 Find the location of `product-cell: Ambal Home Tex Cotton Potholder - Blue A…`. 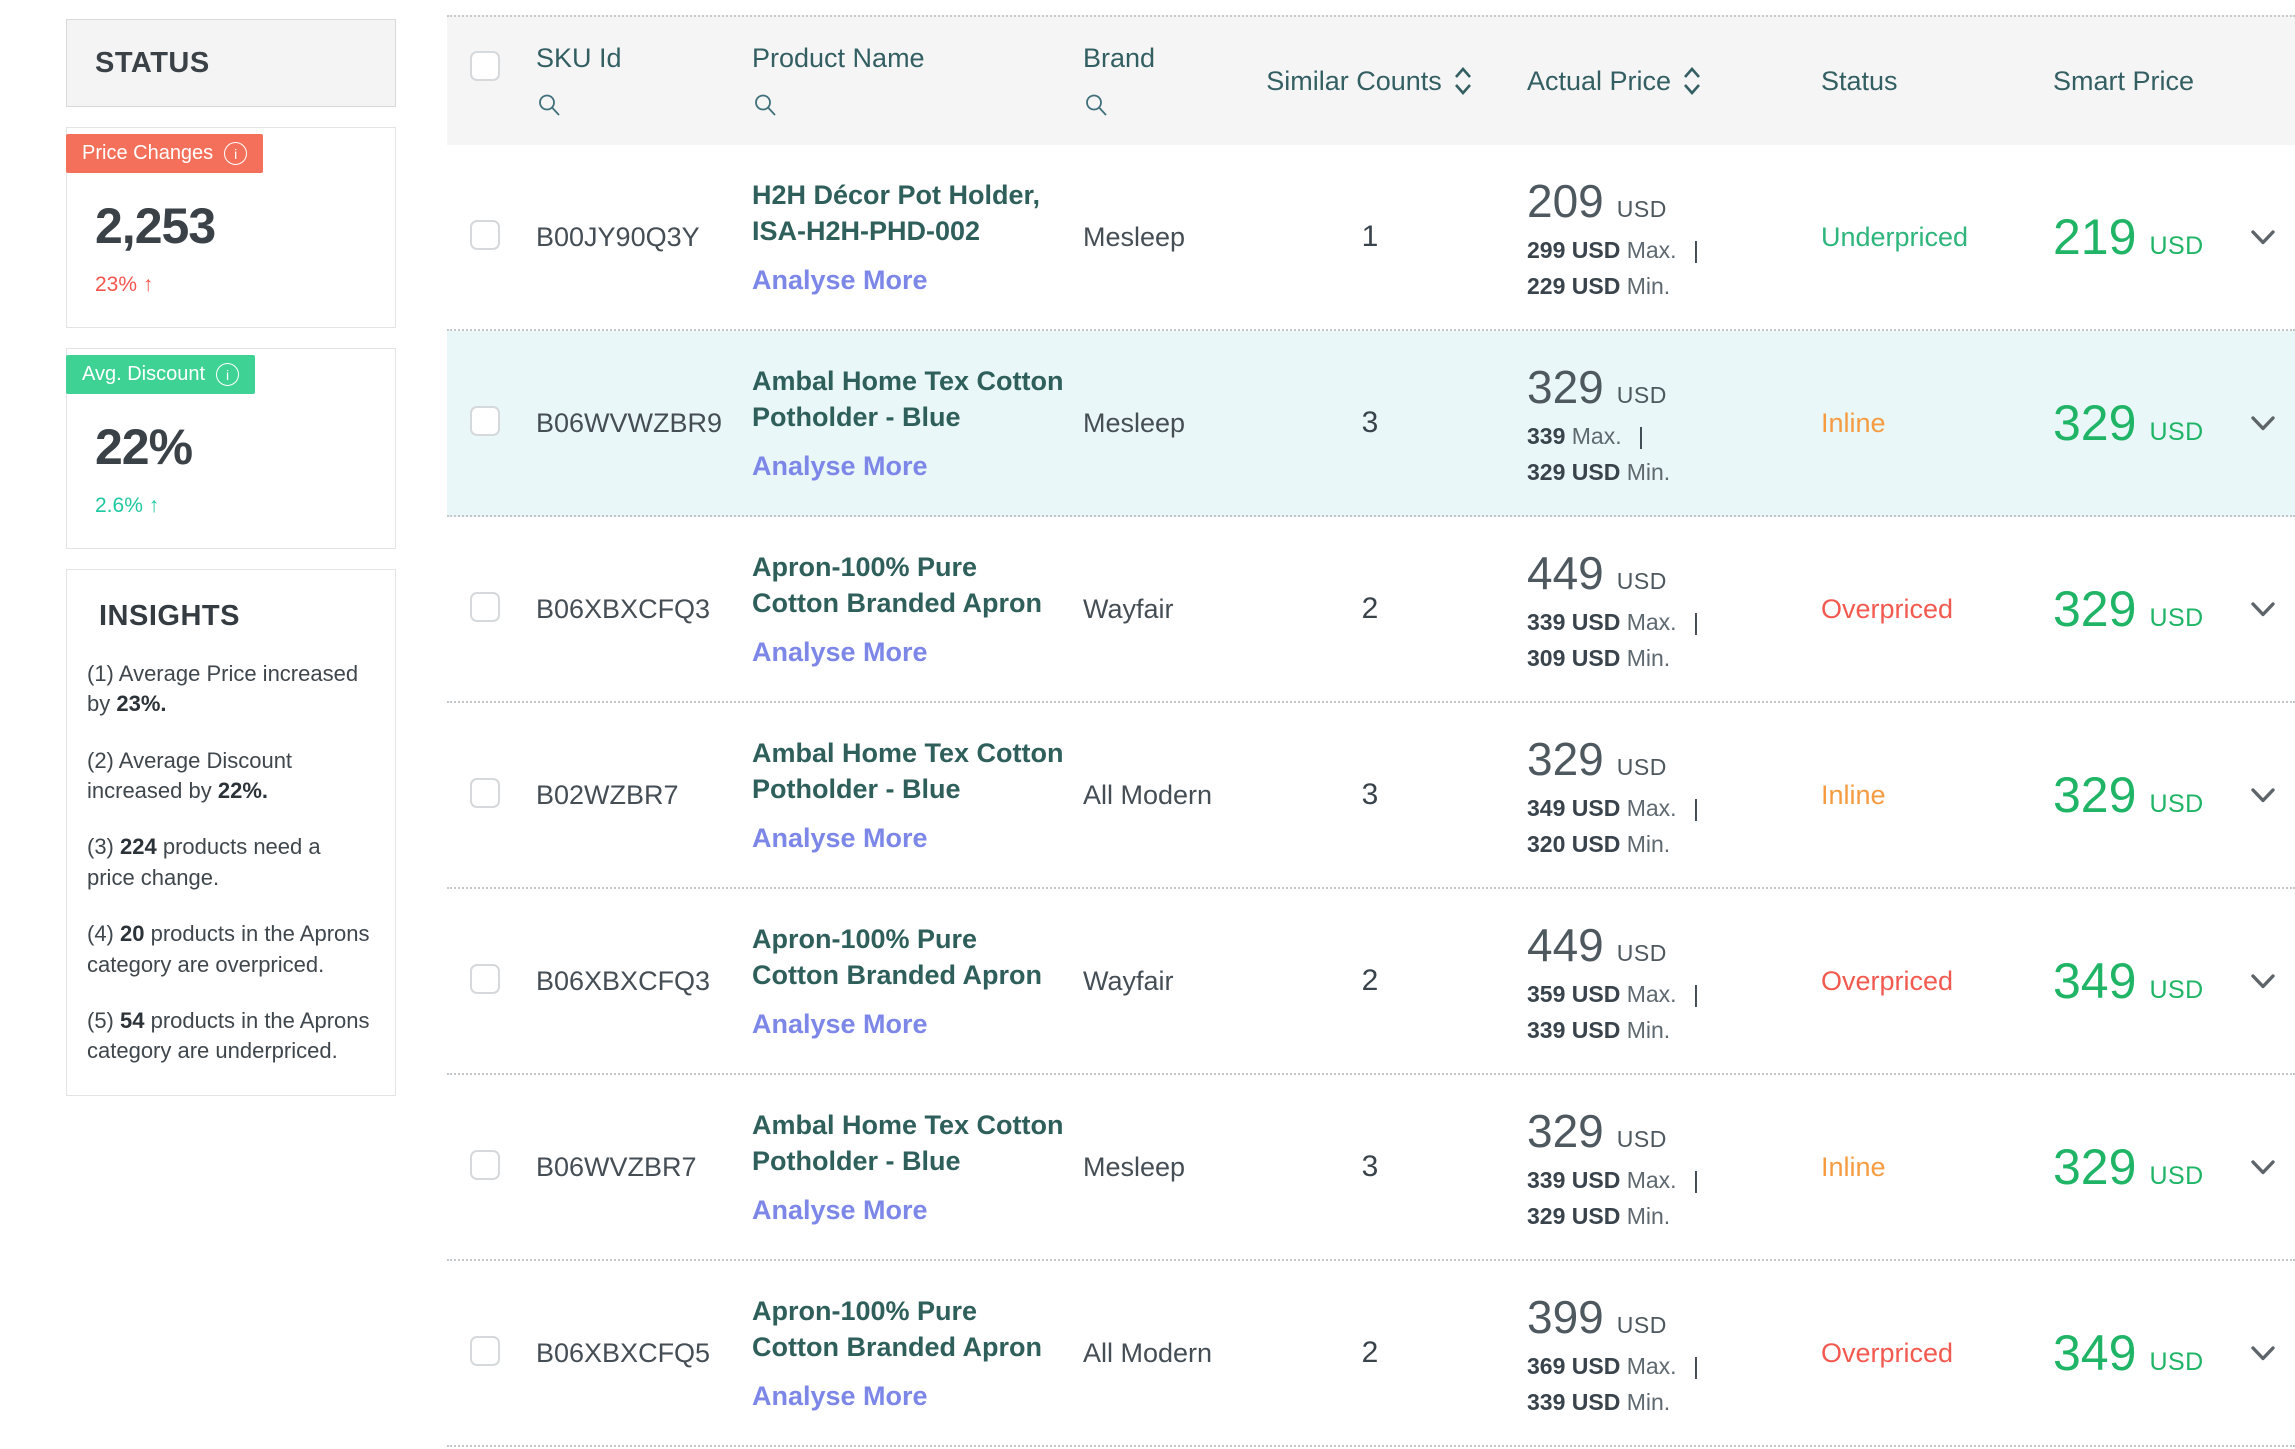

product-cell: Ambal Home Tex Cotton Potholder - Blue A… is located at coordinates (910, 1166).